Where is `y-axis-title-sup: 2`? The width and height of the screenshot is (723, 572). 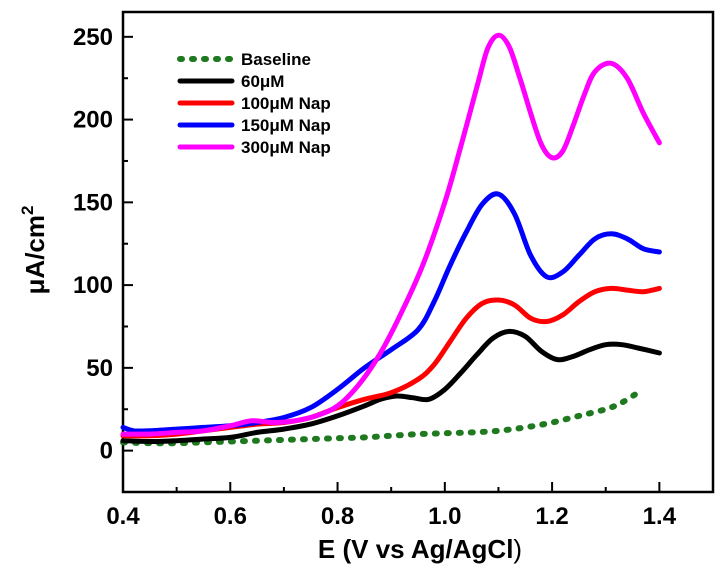 y-axis-title-sup: 2 is located at coordinates (27, 210).